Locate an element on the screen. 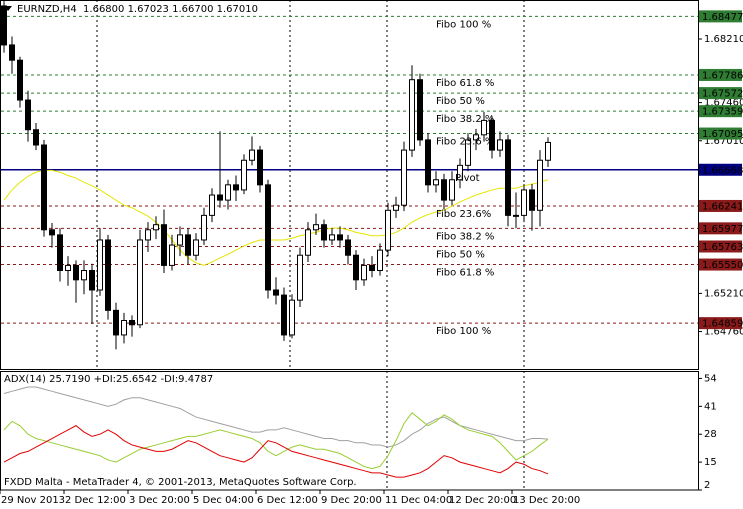  y-tick-label: 1.67460 is located at coordinates (723, 103).